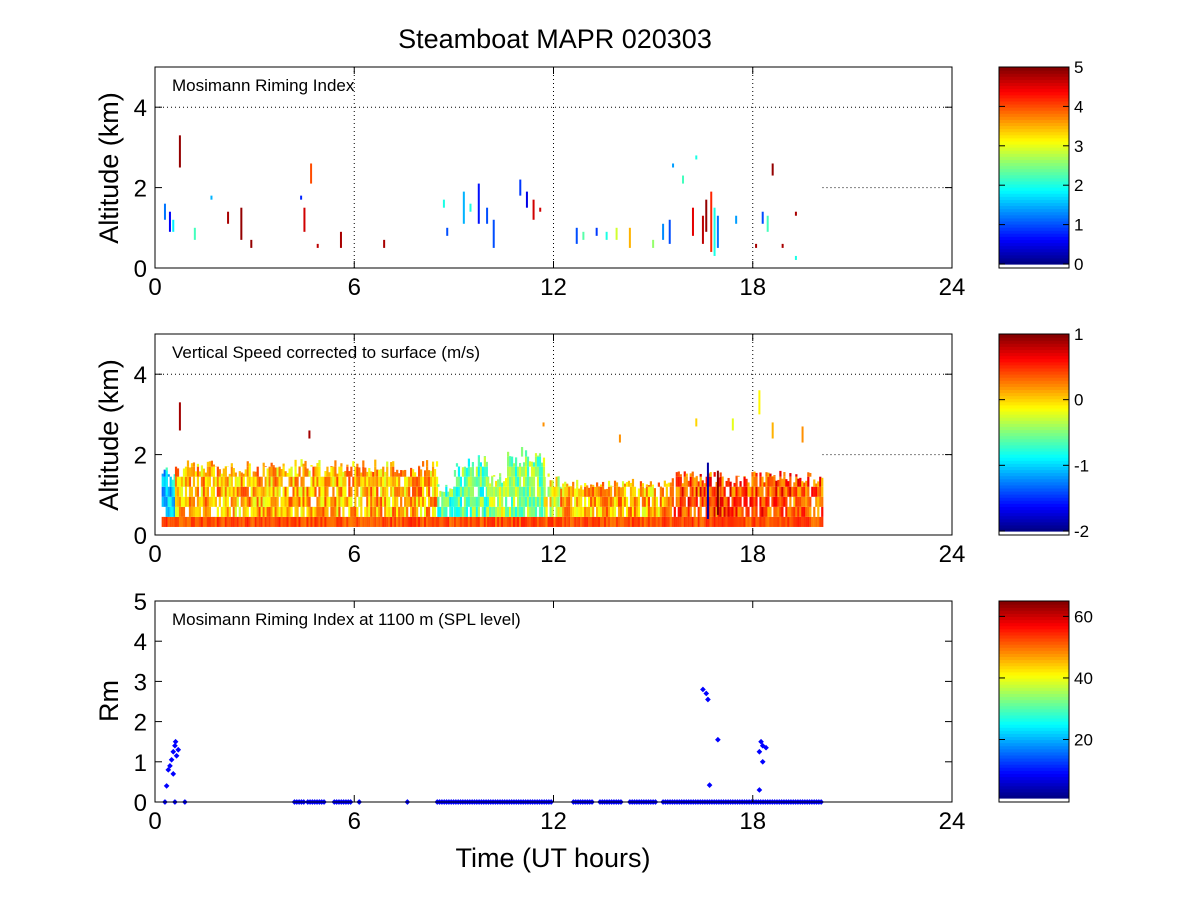 The image size is (1201, 901). What do you see at coordinates (1083, 740) in the screenshot?
I see `colorbar-tick-label: 20` at bounding box center [1083, 740].